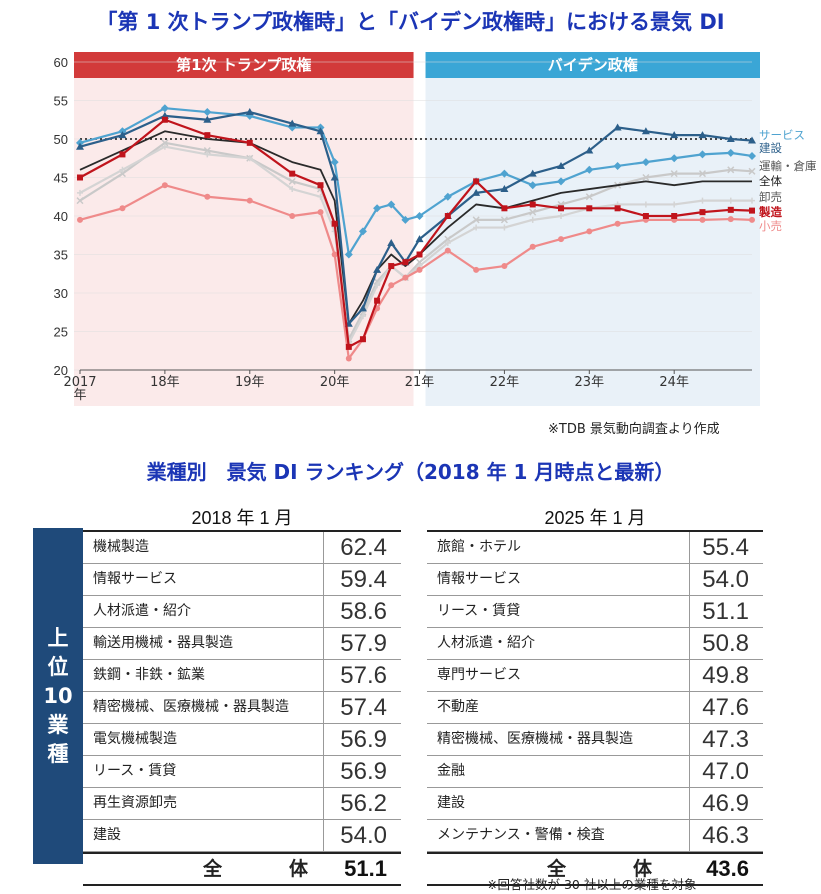 The height and width of the screenshot is (894, 821). I want to click on side-label-char: 種, so click(58, 753).